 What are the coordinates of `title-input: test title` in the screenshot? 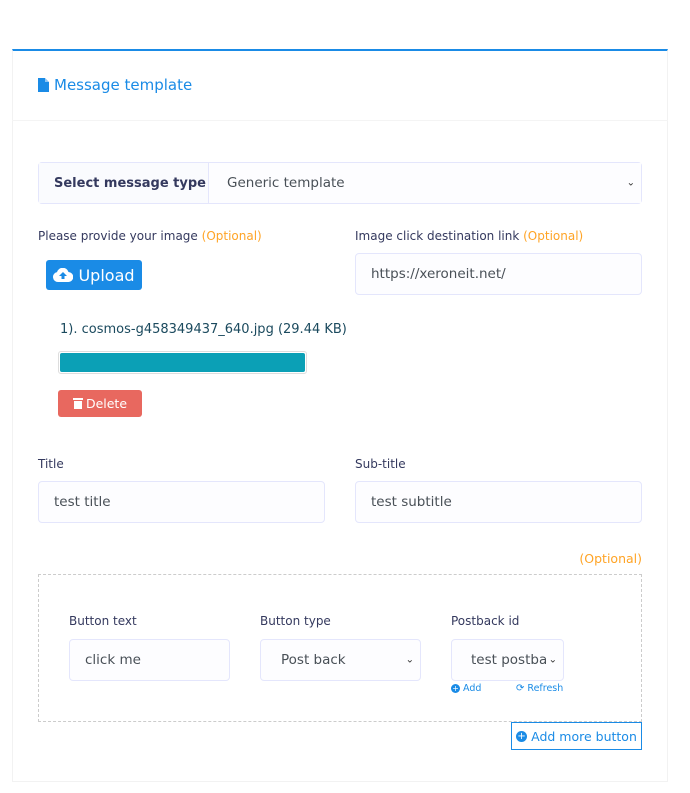 It's located at (181, 502).